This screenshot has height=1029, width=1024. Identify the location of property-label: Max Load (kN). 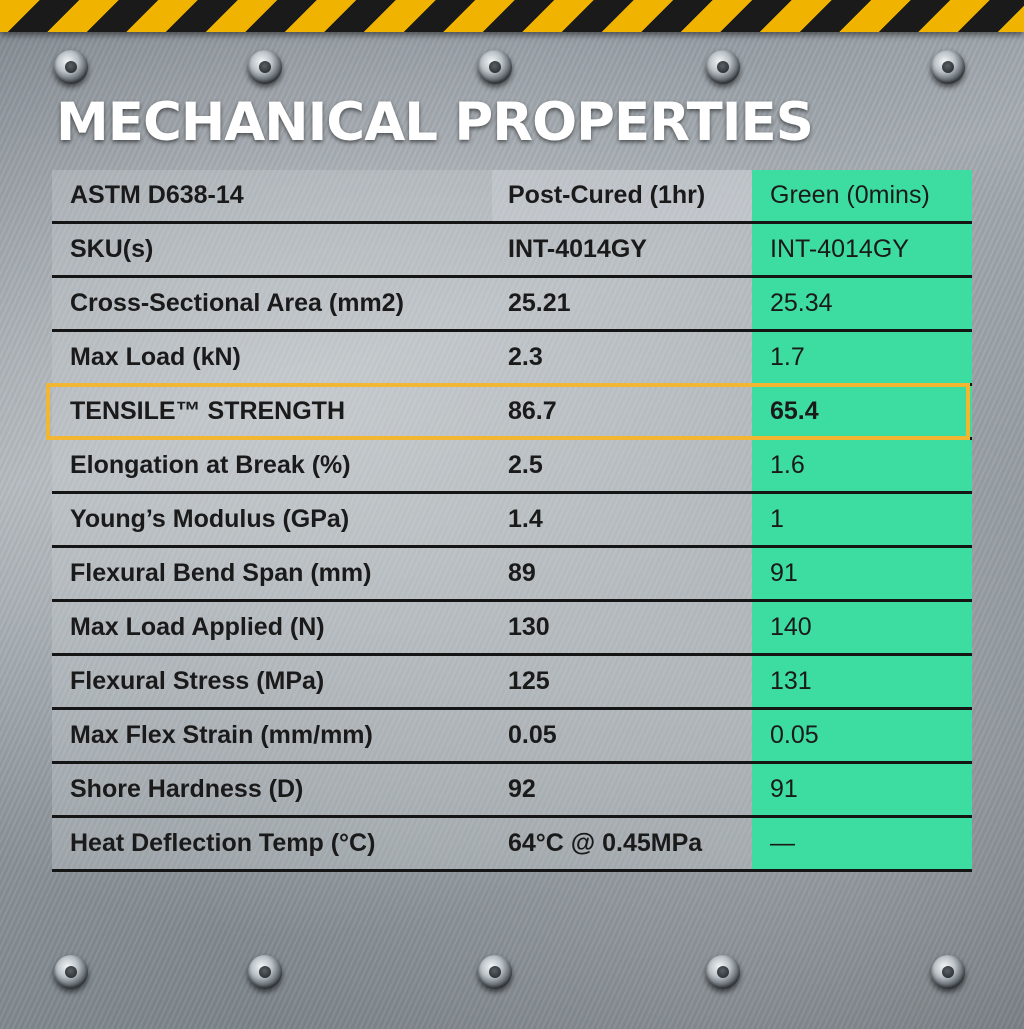
(272, 357).